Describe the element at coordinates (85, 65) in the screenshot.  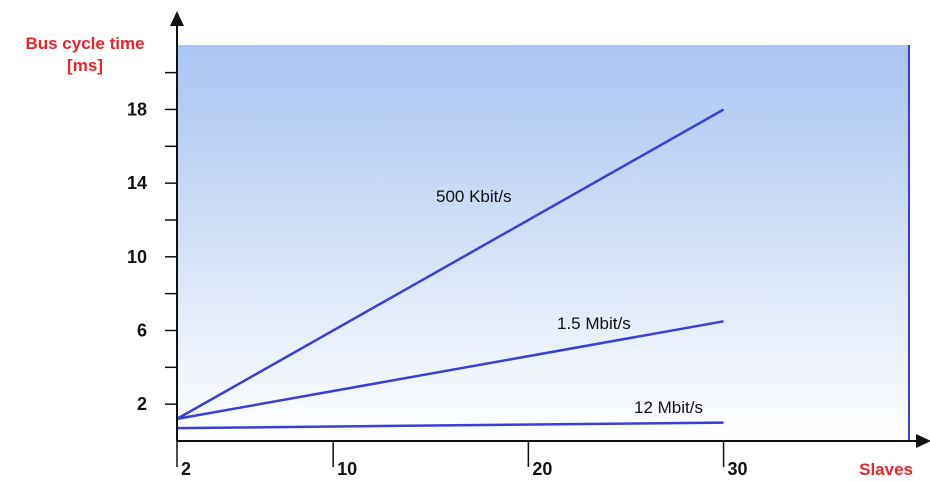
I see `y-axis-title-line2: [ms]` at that location.